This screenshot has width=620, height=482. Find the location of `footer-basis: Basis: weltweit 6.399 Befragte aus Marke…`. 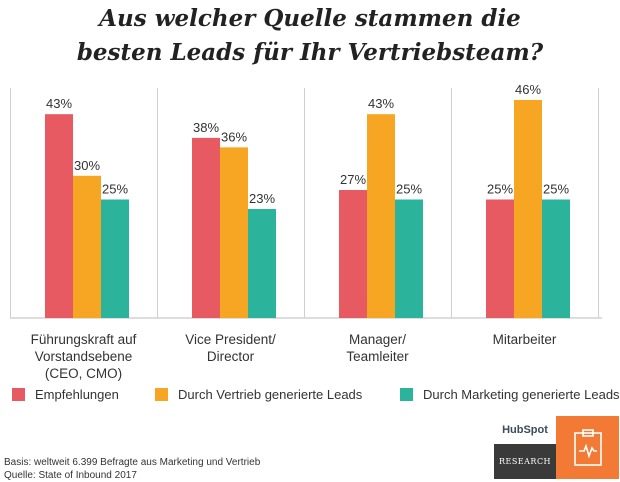

footer-basis: Basis: weltweit 6.399 Befragte aus Marke… is located at coordinates (132, 462).